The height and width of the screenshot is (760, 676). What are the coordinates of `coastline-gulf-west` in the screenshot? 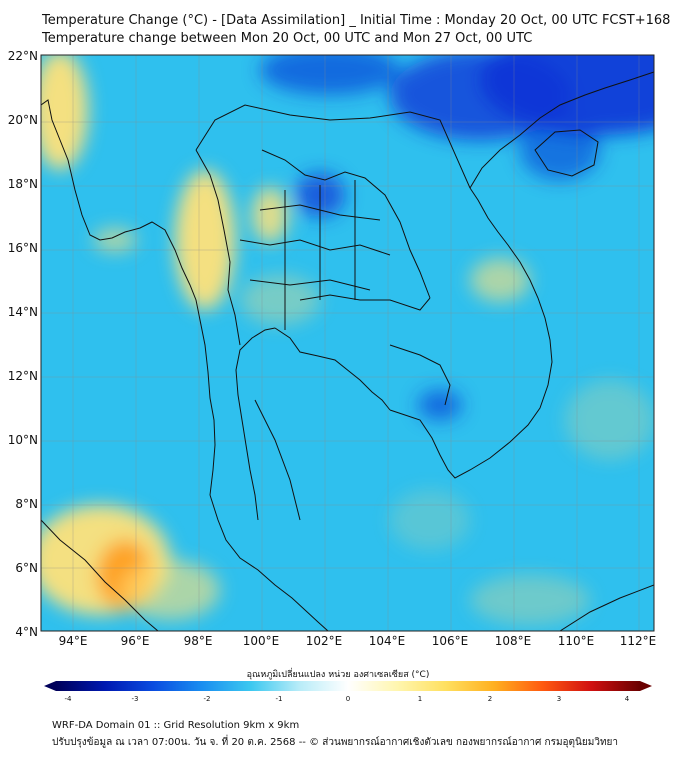 It's located at (255, 424).